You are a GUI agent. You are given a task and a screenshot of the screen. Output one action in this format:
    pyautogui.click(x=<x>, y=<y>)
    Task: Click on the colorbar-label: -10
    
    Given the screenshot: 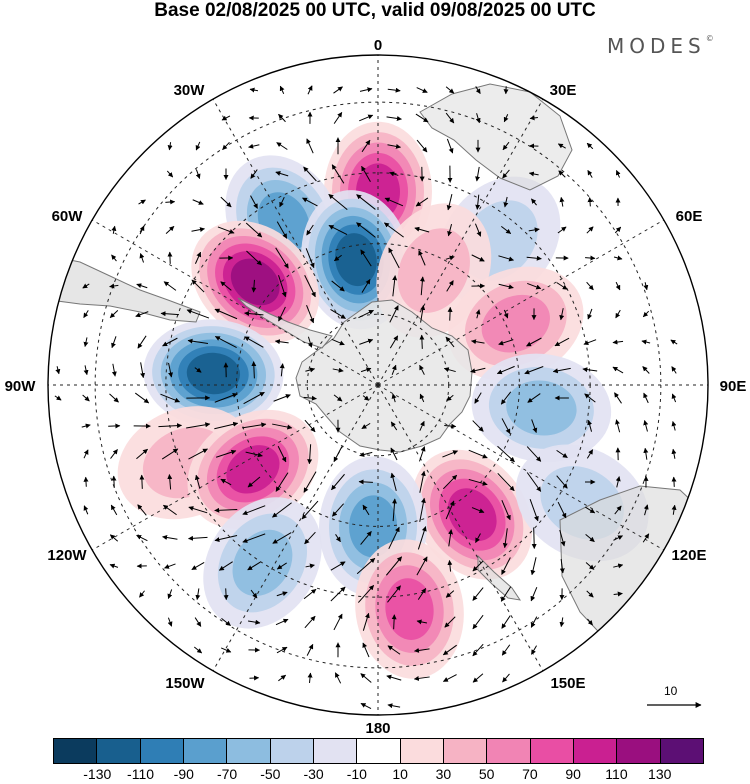 What is the action you would take?
    pyautogui.click(x=357, y=774)
    